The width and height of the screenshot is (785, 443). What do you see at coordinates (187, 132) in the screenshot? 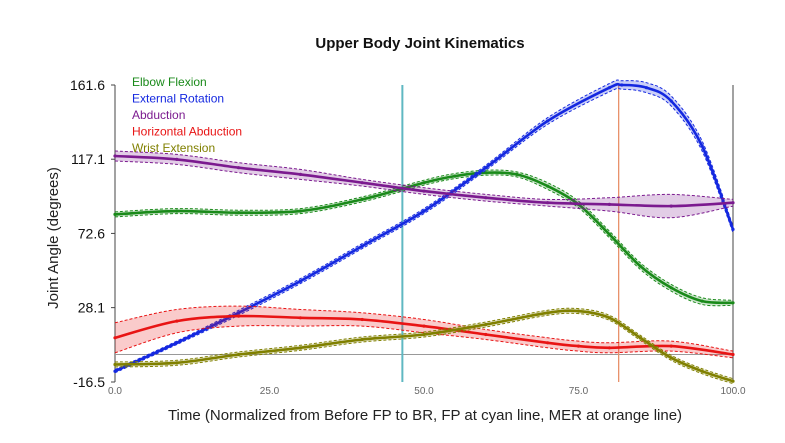
I see `legend-entry: Horizontal Abduction` at bounding box center [187, 132].